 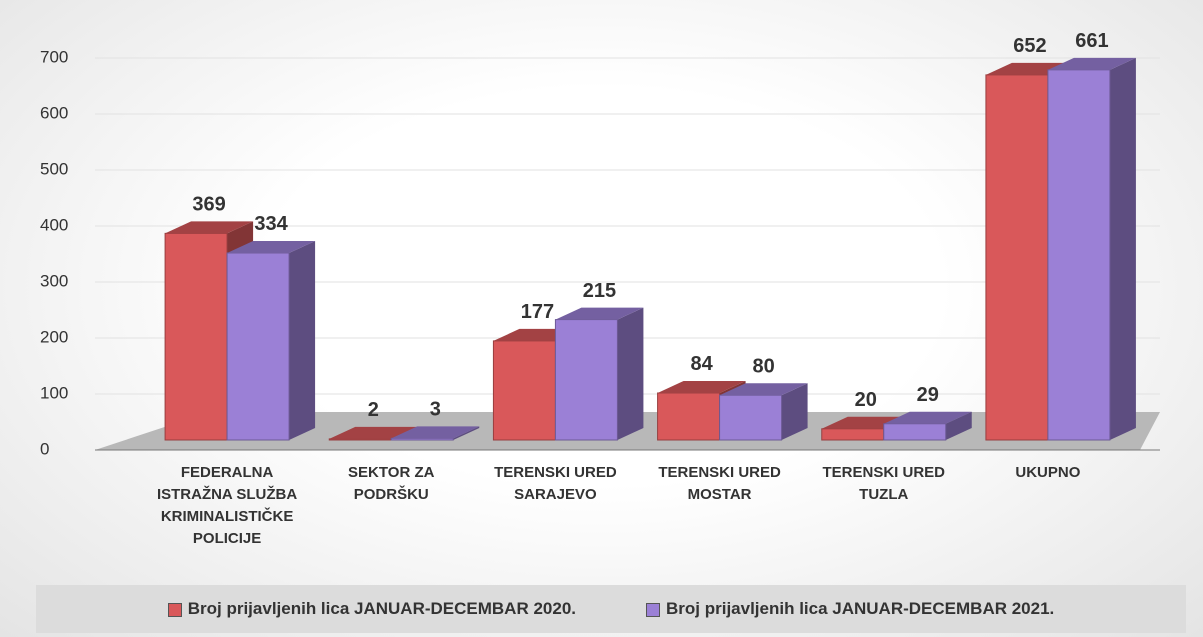 I want to click on value-label: 80, so click(x=763, y=366).